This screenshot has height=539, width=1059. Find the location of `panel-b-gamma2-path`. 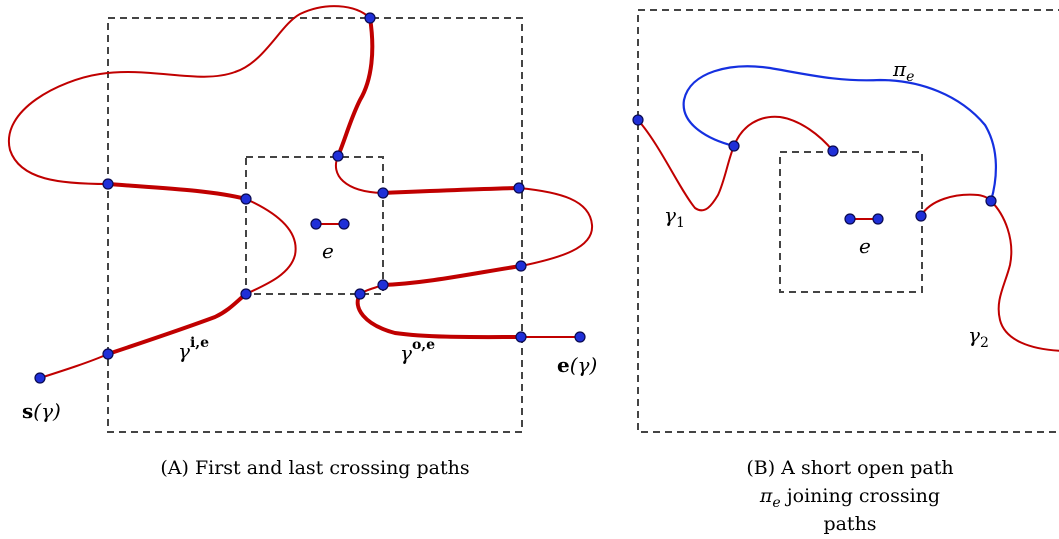

panel-b-gamma2-path is located at coordinates (989, 272).